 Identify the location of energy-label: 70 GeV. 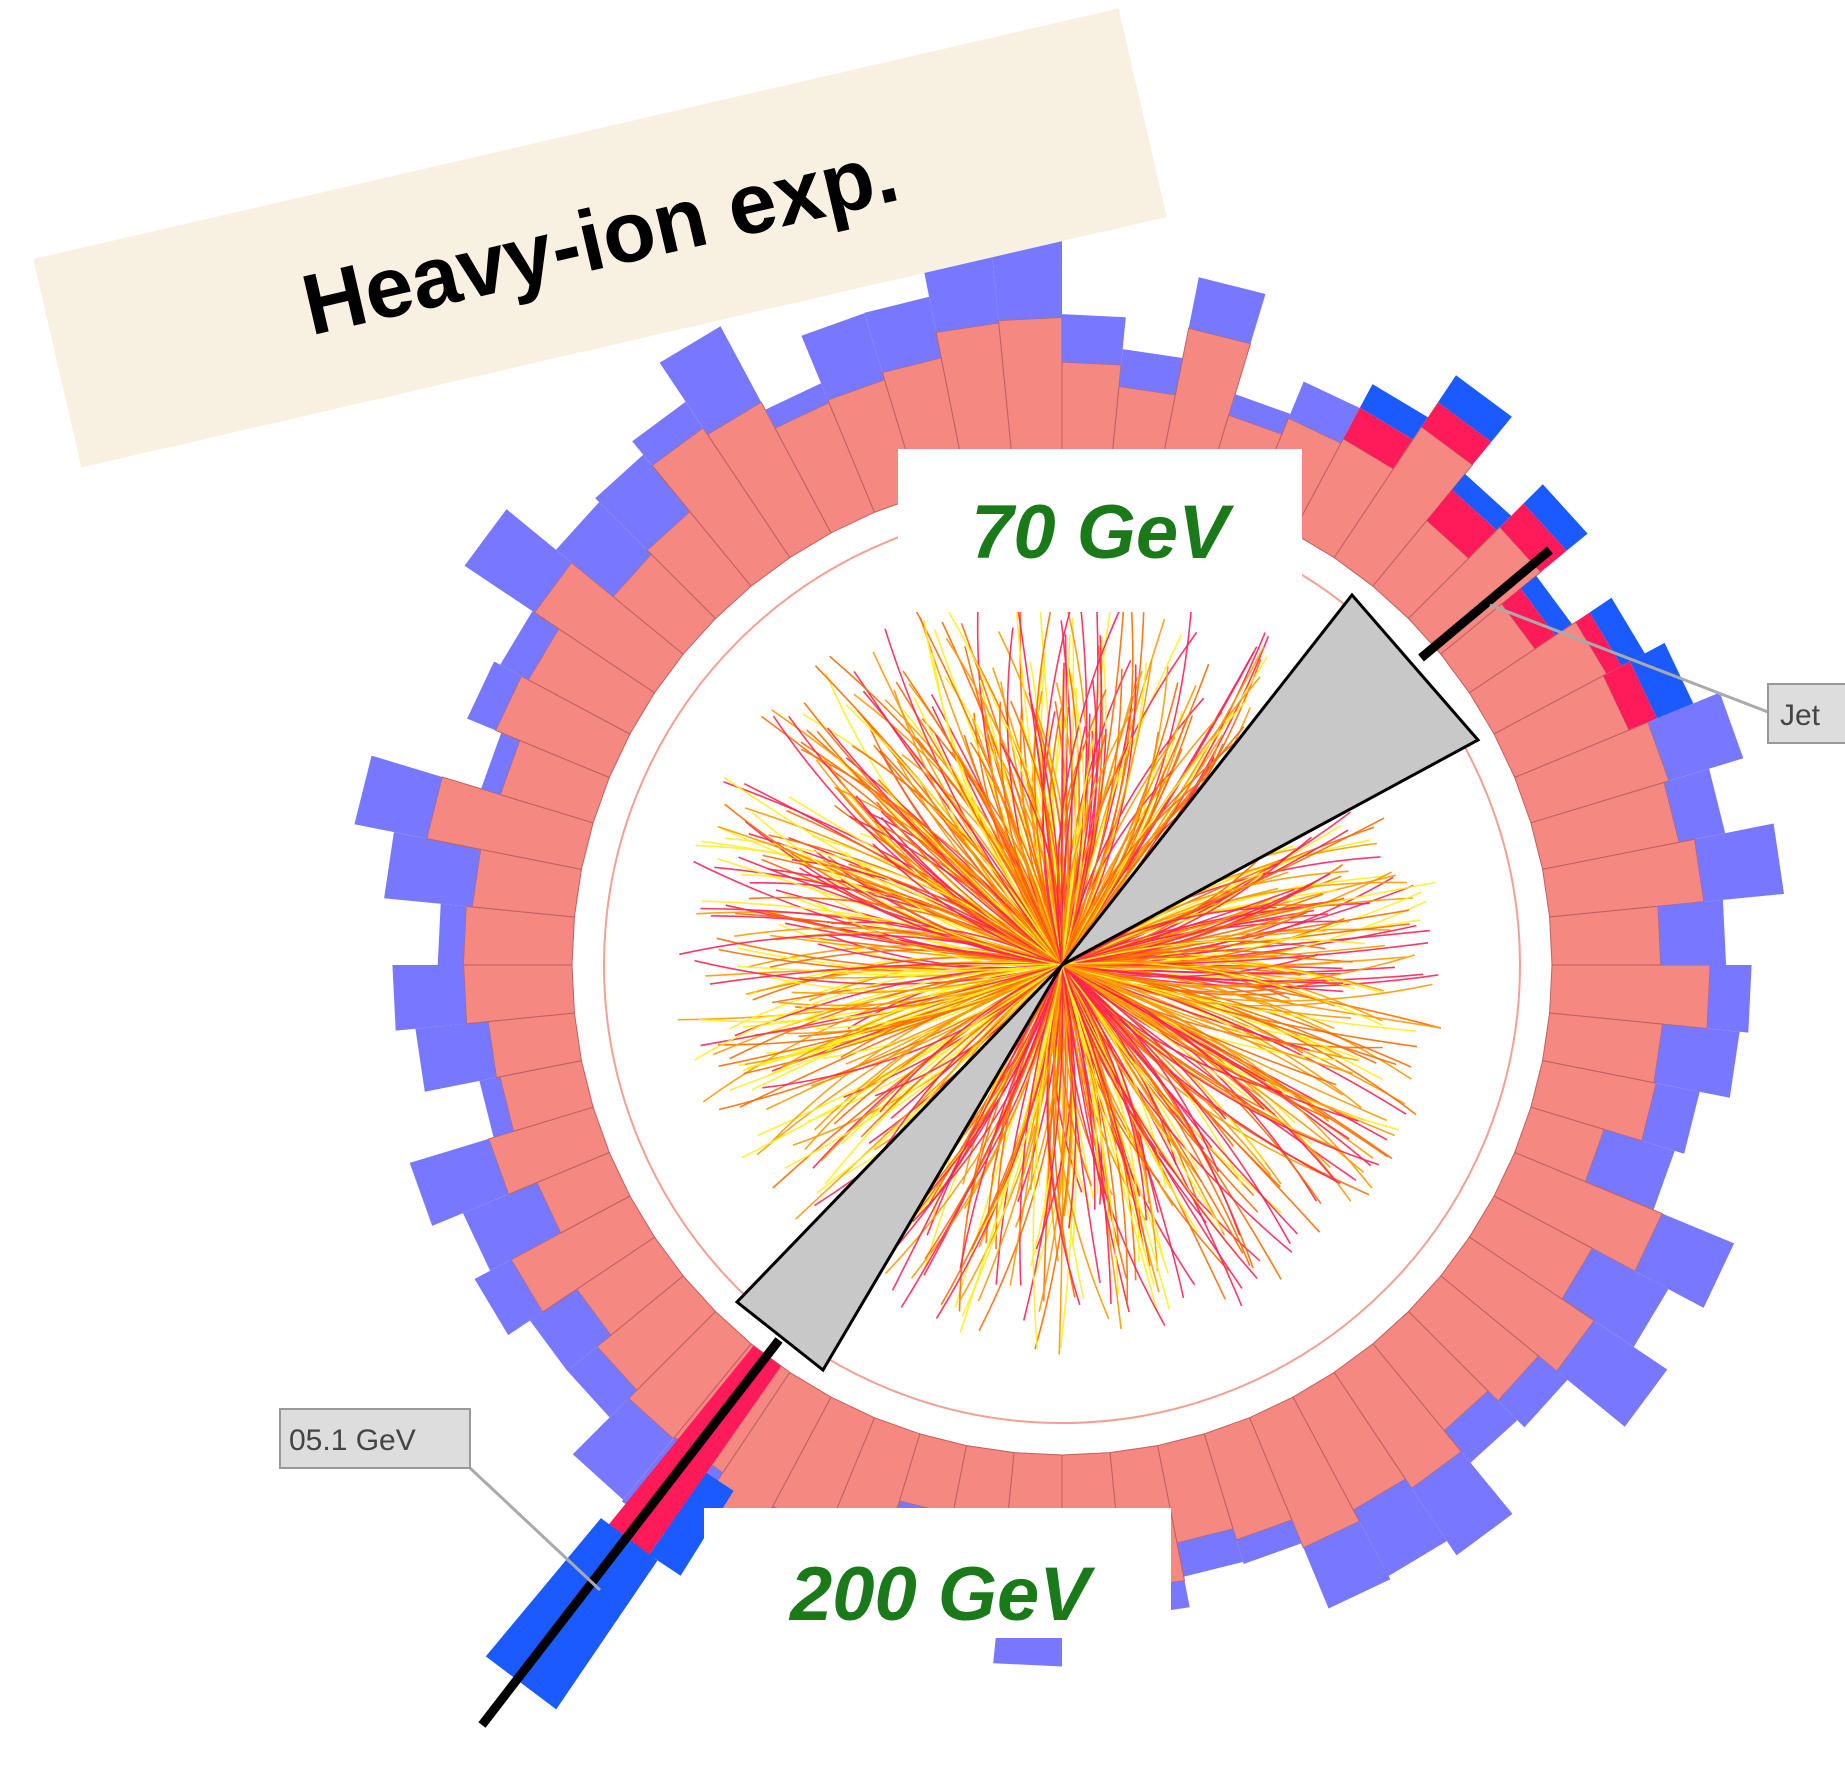
(1102, 532).